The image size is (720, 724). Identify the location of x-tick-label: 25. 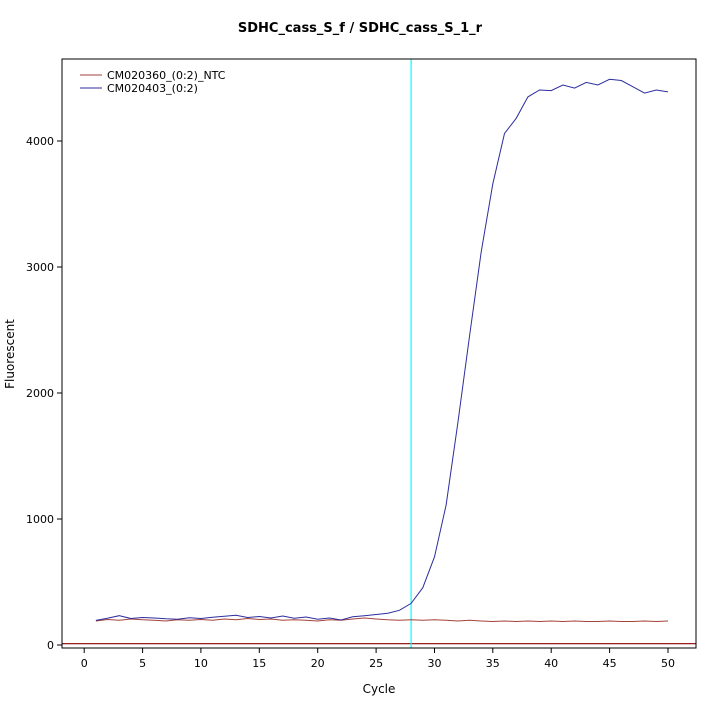
(376, 663).